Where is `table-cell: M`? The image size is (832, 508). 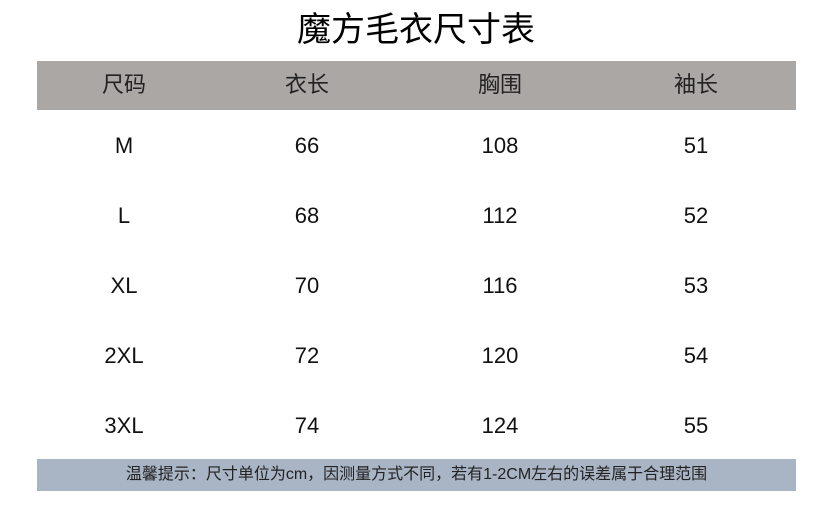
table-cell: M is located at coordinates (124, 145).